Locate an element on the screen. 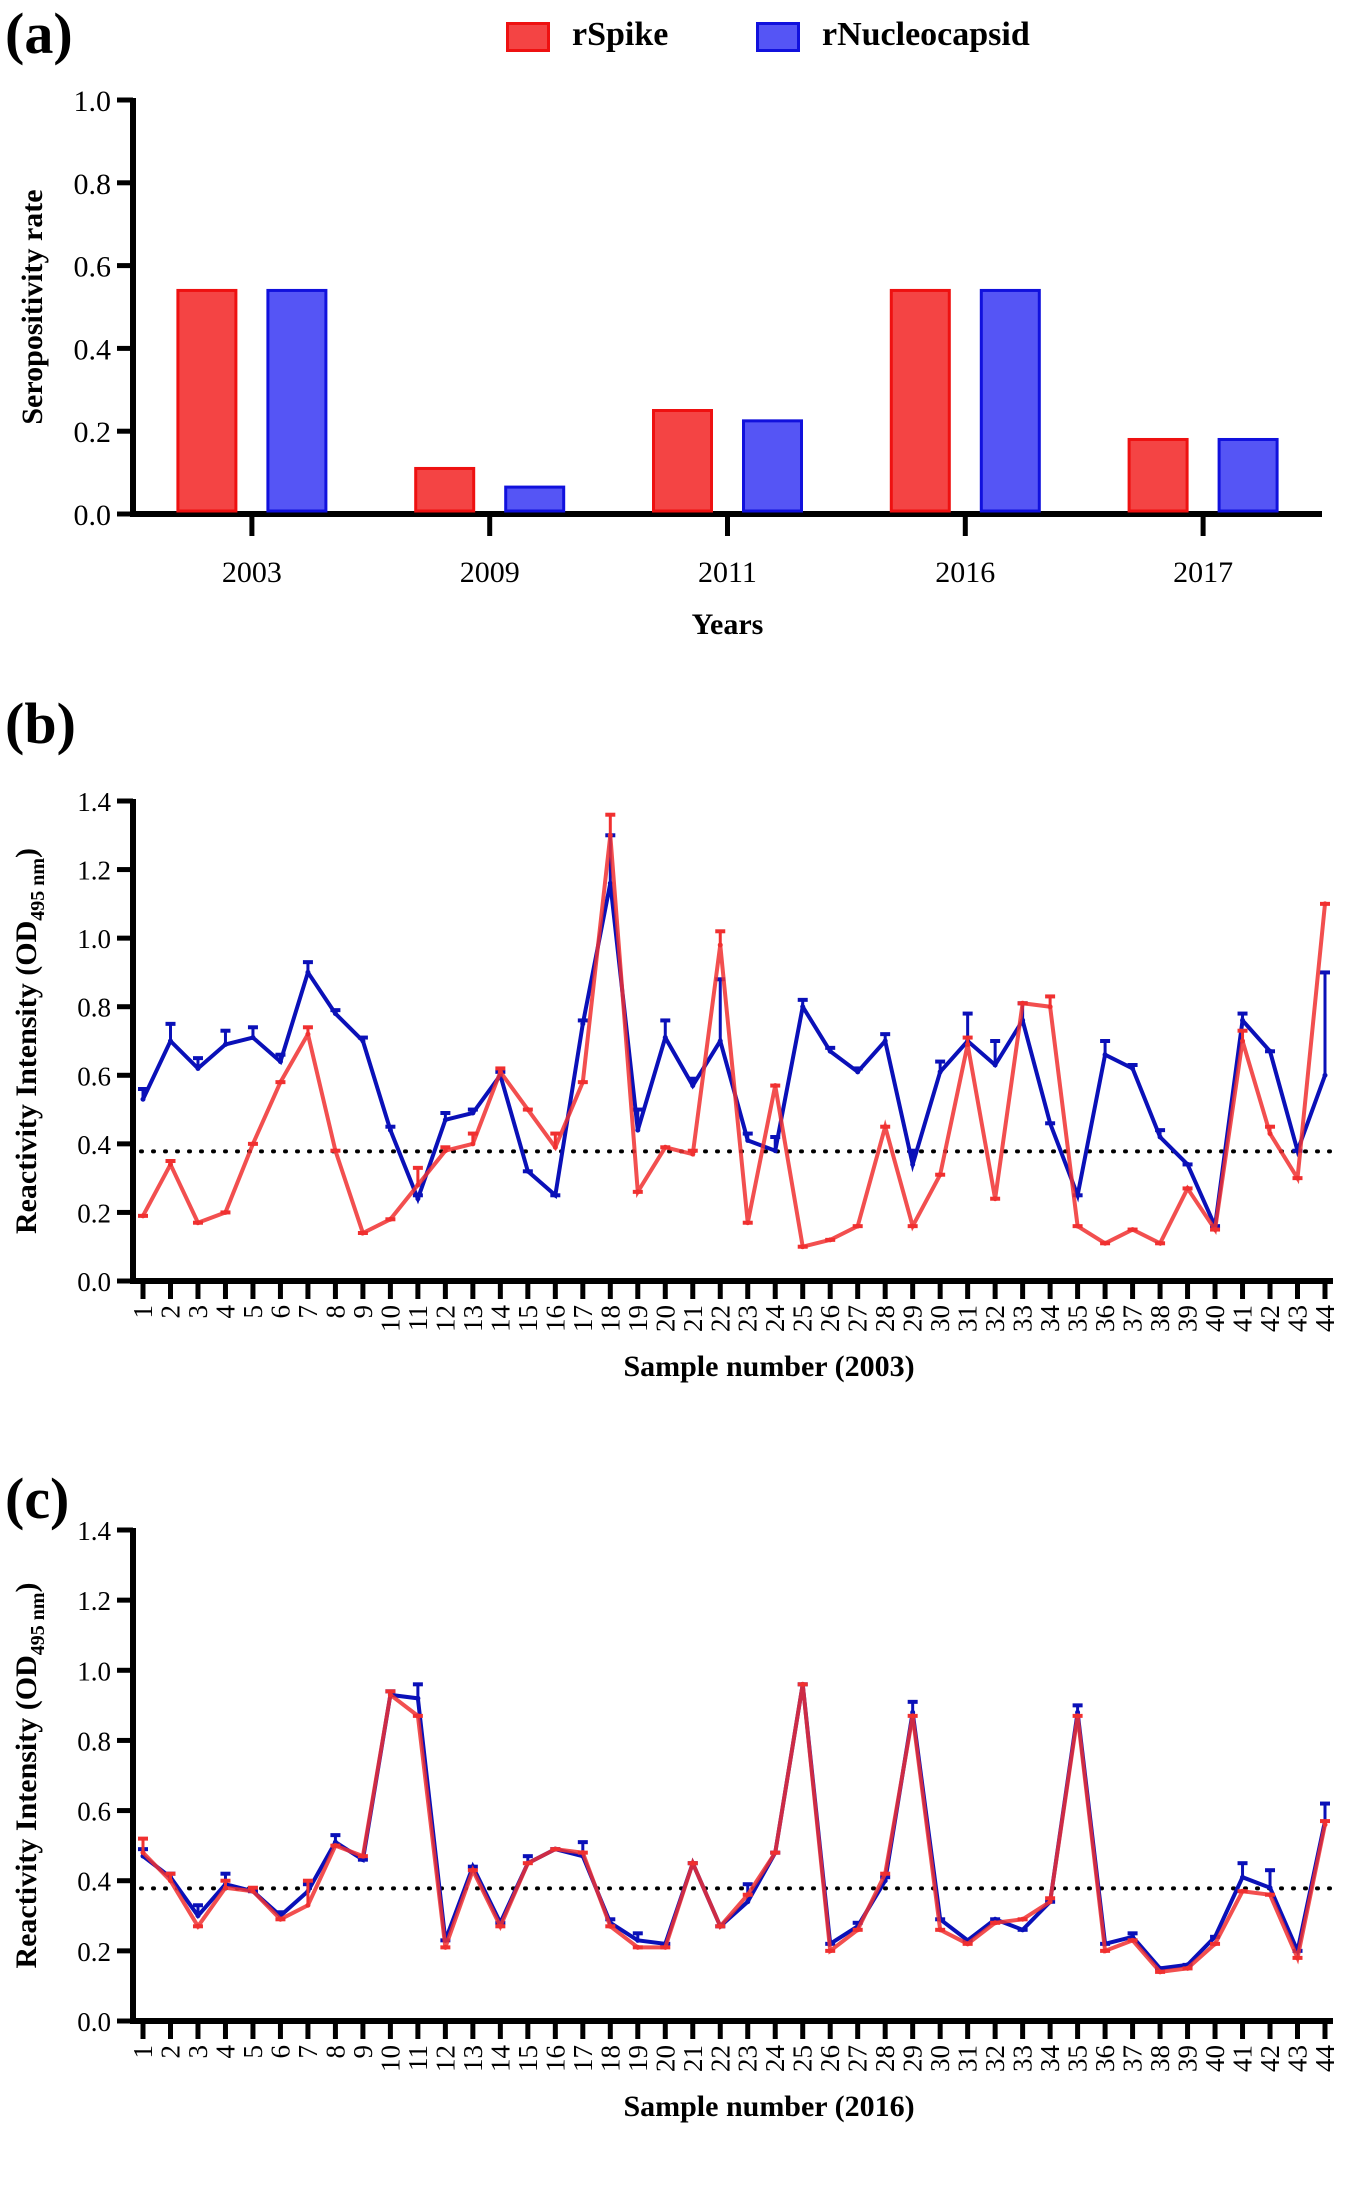  y-tick-label: 0.0 is located at coordinates (94, 1282).